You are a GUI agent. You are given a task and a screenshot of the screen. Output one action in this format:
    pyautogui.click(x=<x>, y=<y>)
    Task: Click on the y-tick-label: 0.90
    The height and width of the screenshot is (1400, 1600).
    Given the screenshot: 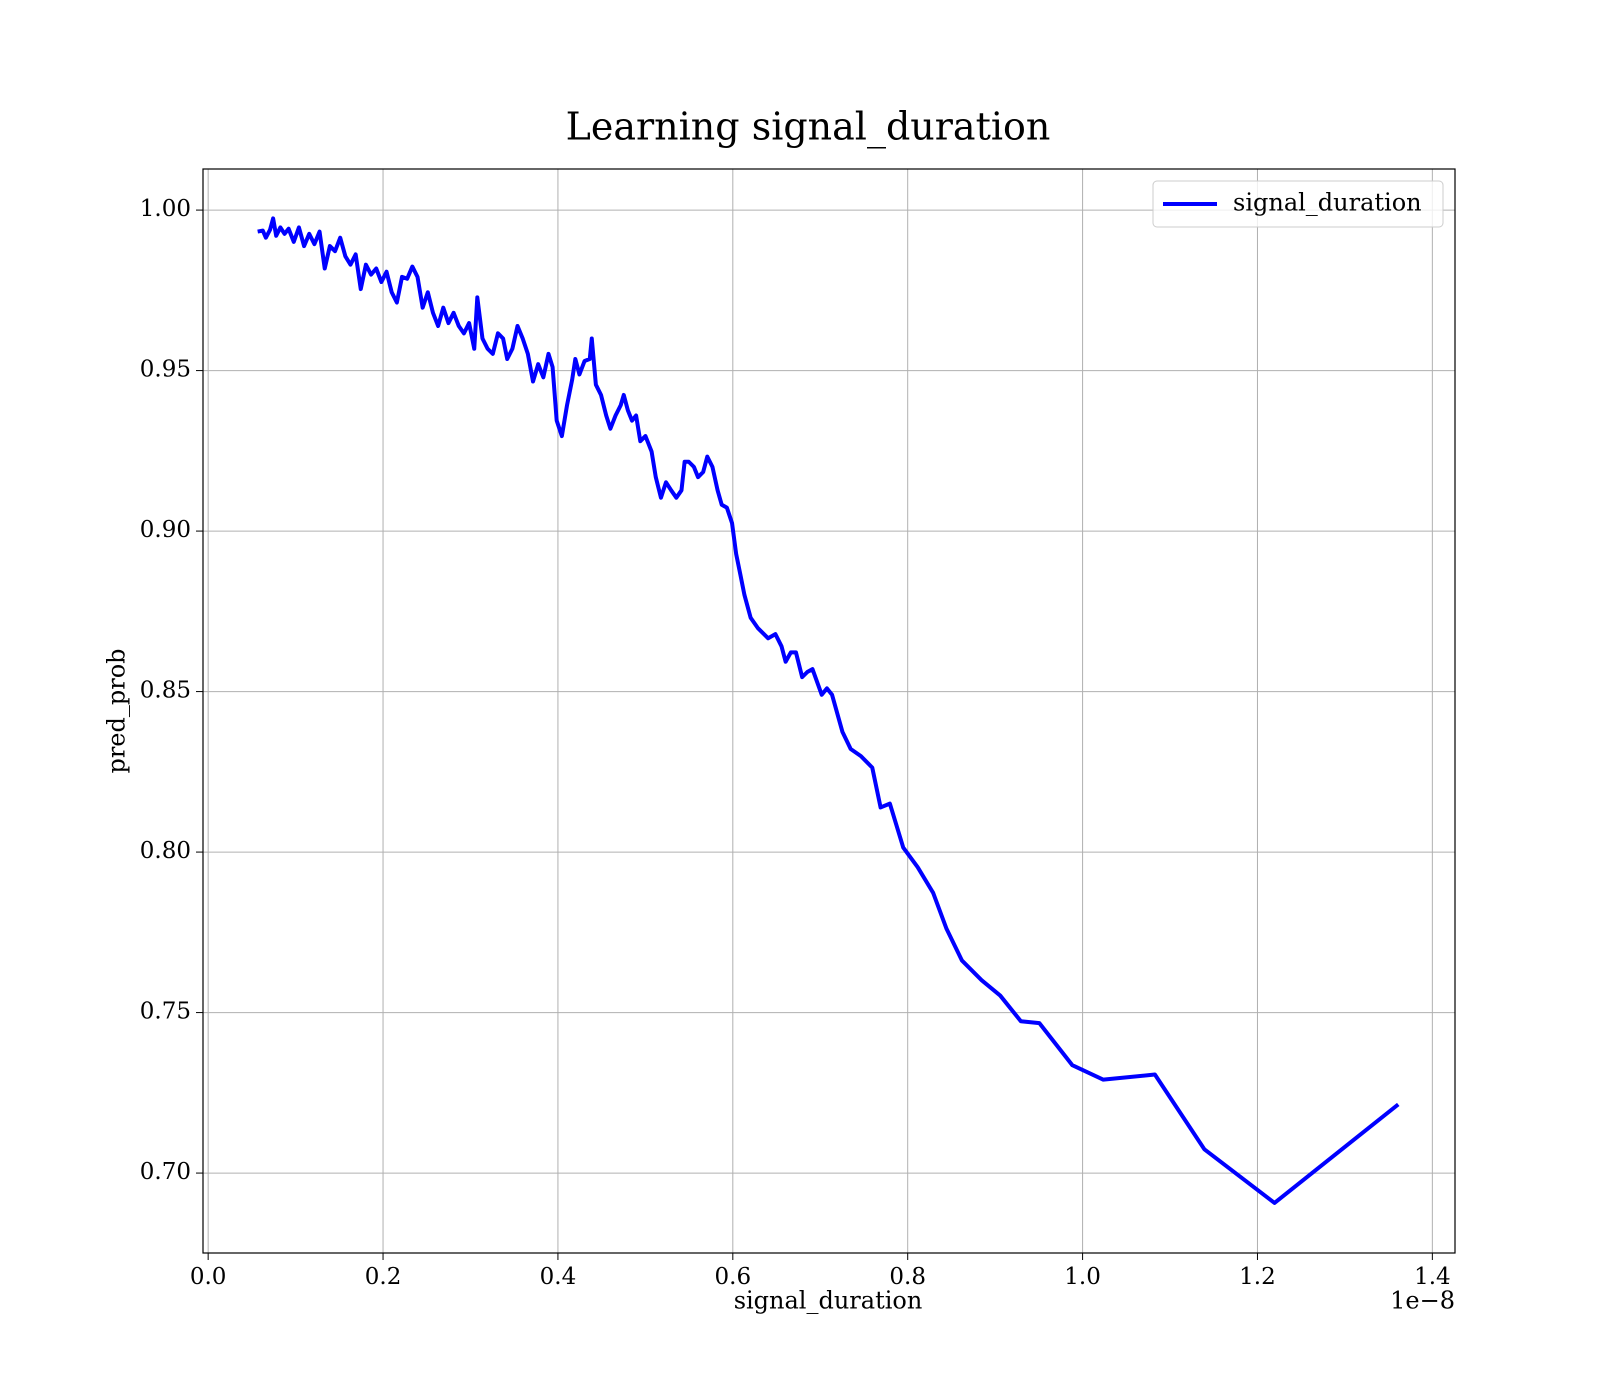 What is the action you would take?
    pyautogui.click(x=165, y=530)
    